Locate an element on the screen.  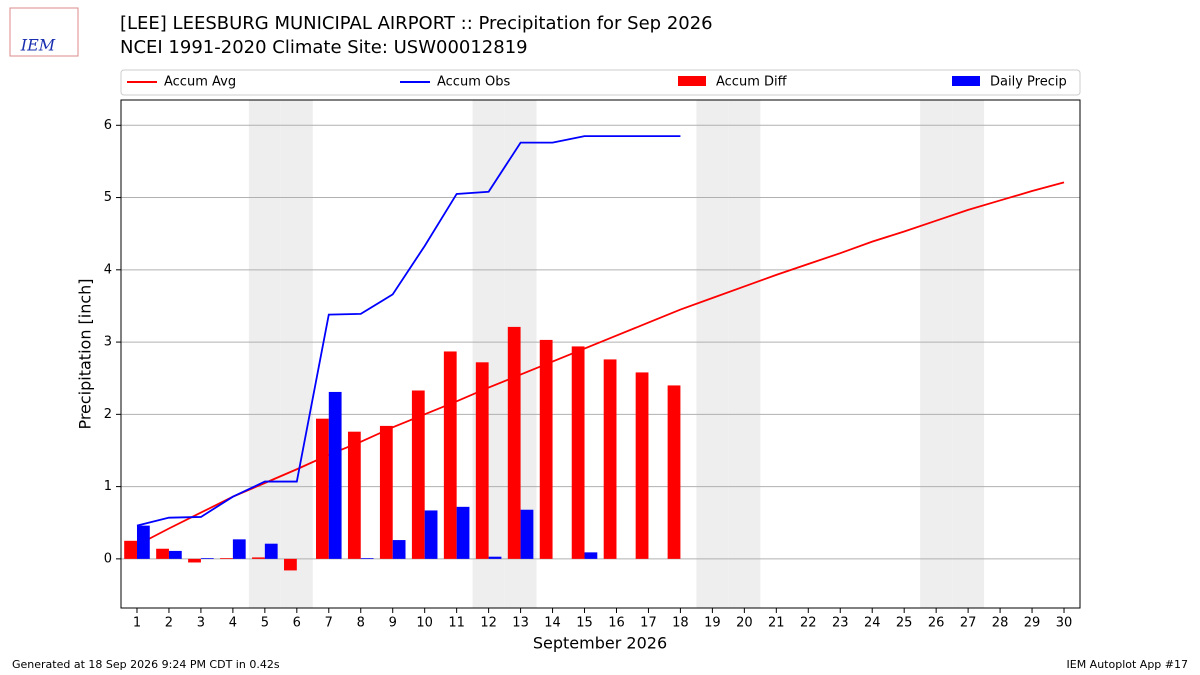
x-tick-label: 11 is located at coordinates (456, 623).